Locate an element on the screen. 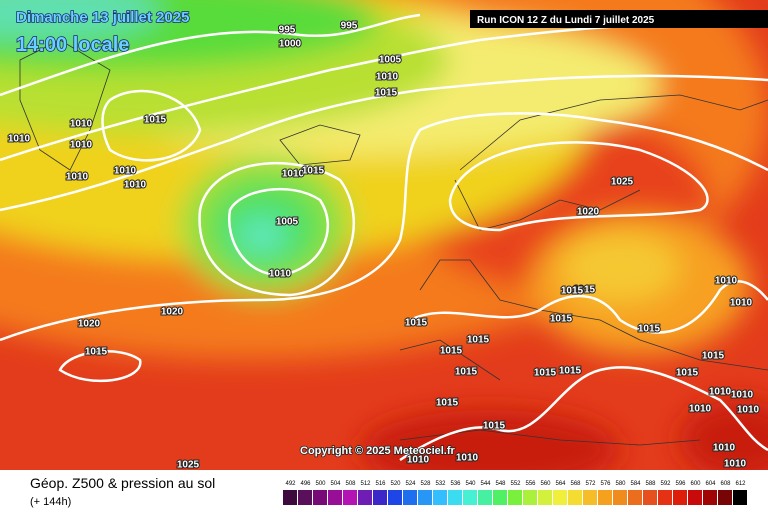 This screenshot has width=768, height=512. colorbar-label: 600 is located at coordinates (695, 484).